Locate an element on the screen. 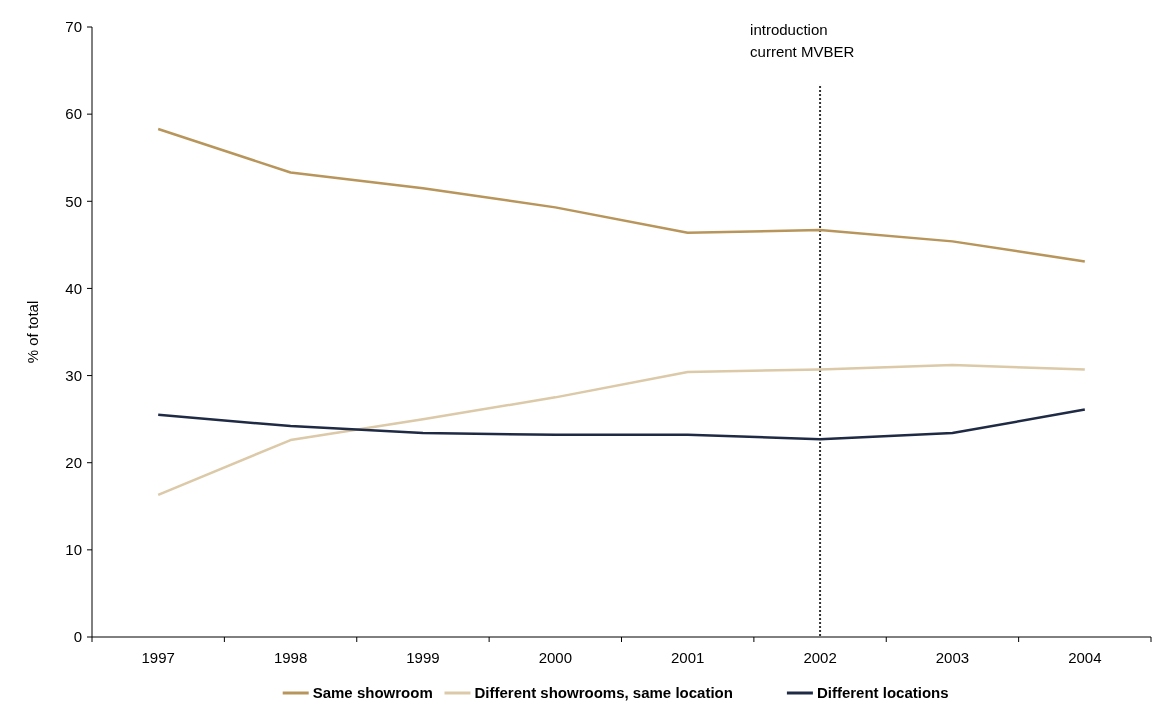  legend-label: Different showrooms, same location is located at coordinates (603, 692).